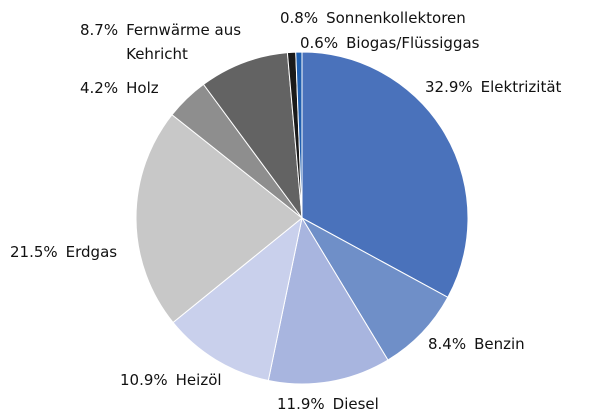 This screenshot has width=590, height=410. I want to click on value-label: 21.5%, so click(34, 252).